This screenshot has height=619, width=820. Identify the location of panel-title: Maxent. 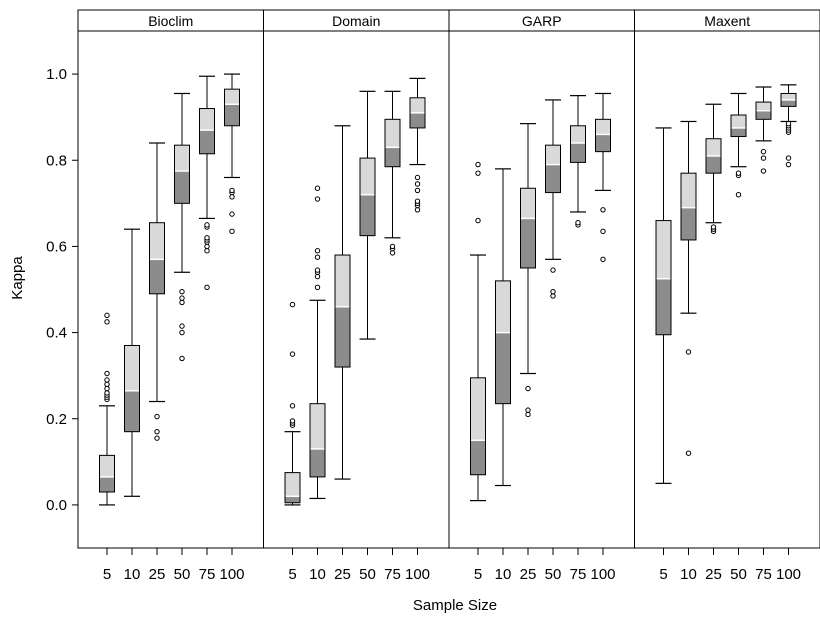
(727, 21).